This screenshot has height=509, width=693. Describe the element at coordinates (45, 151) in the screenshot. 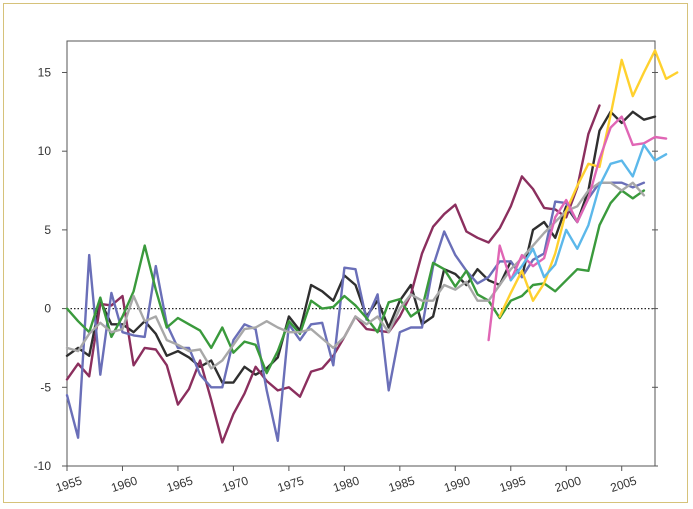

I see `y-tick-label: 10` at that location.